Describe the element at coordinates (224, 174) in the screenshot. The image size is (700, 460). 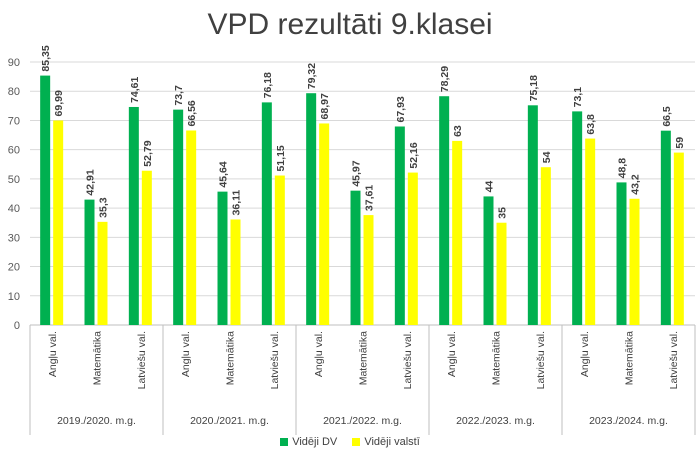
I see `data-label: 45,64` at that location.